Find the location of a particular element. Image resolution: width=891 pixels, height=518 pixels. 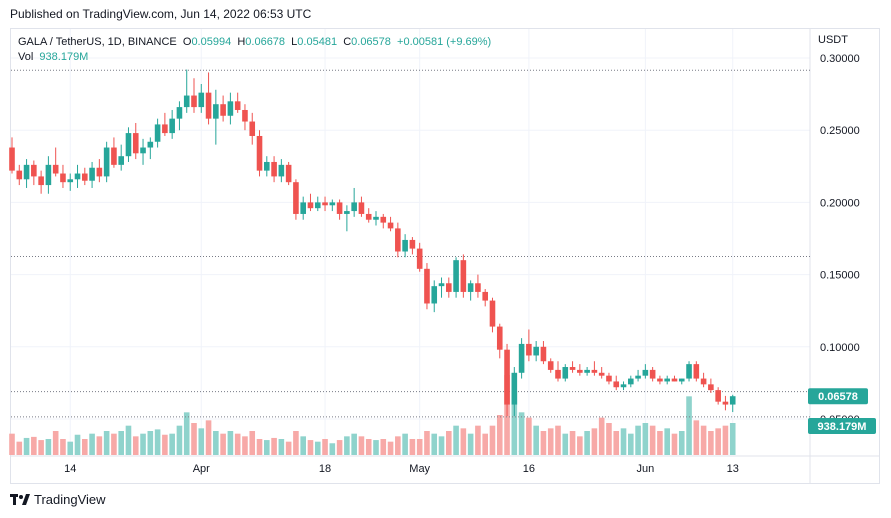

high-label: H is located at coordinates (241, 42).